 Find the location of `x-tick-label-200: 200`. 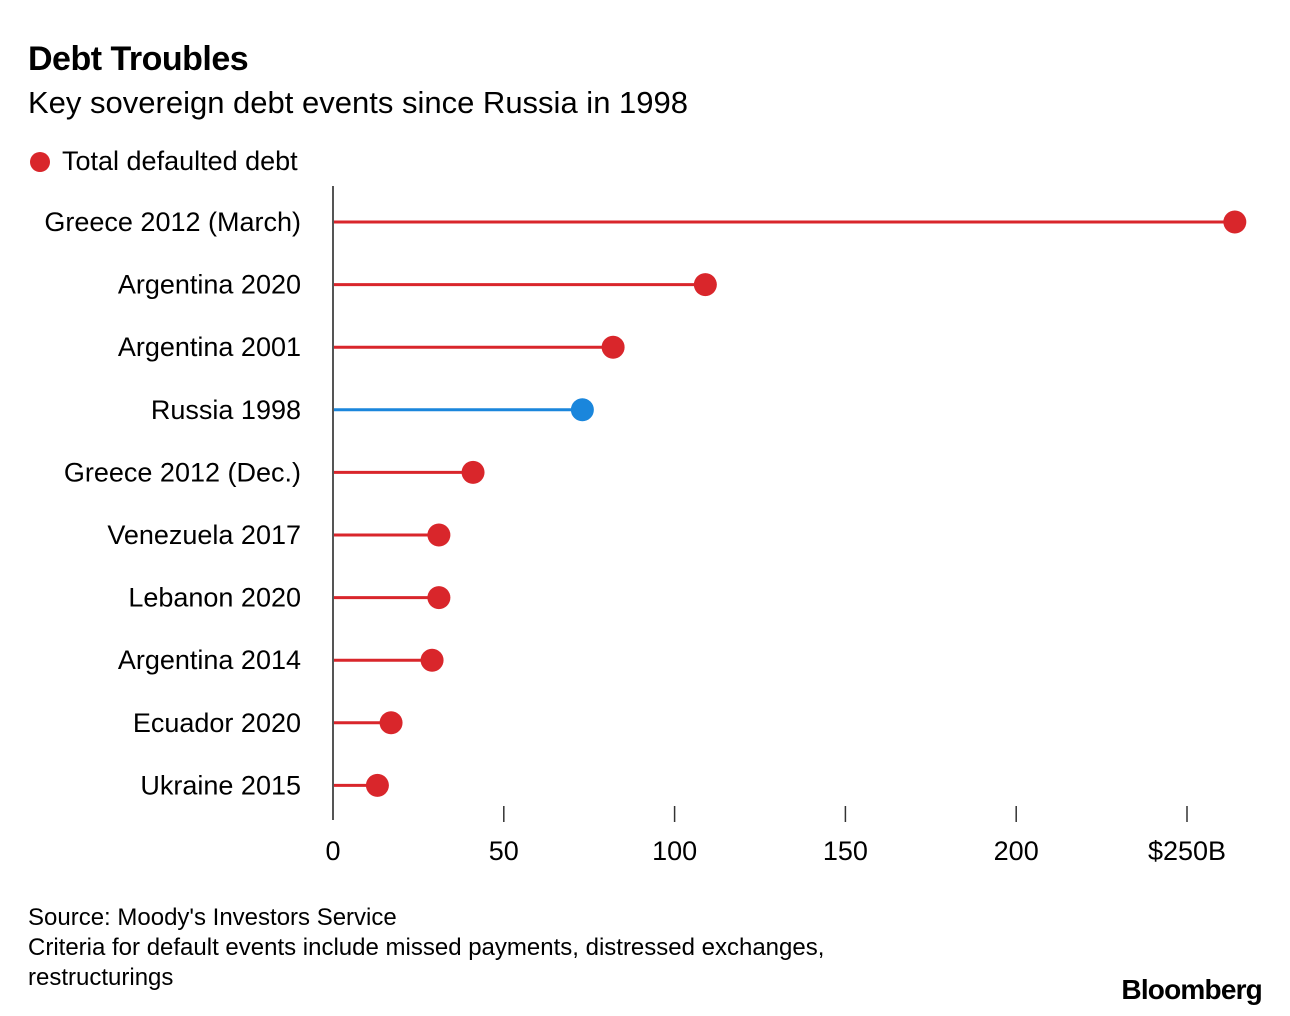

x-tick-label-200: 200 is located at coordinates (1016, 851).